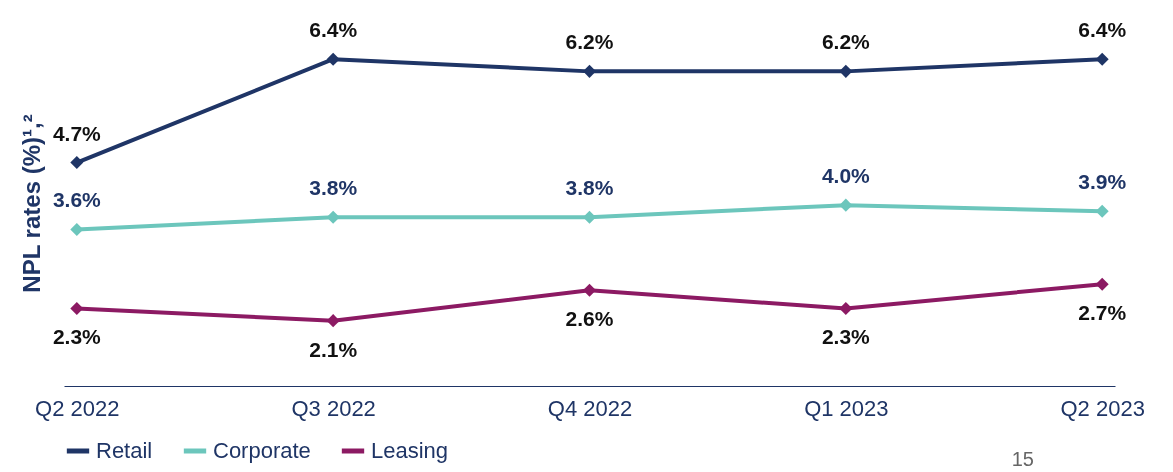 This screenshot has width=1173, height=472. Describe the element at coordinates (31, 203) in the screenshot. I see `y-axis-title: NPL rates (%)¹,²` at that location.